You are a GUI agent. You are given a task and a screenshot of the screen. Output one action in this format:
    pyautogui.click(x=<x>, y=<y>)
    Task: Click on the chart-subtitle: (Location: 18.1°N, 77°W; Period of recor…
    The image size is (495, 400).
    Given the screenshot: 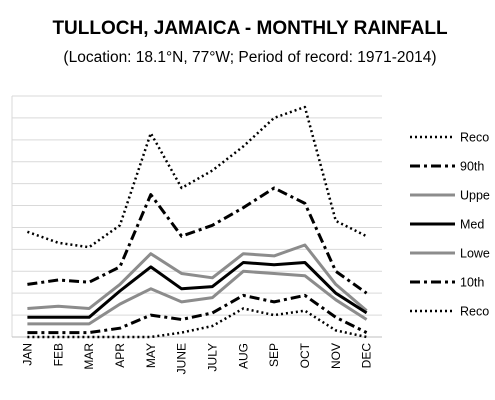 What is the action you would take?
    pyautogui.click(x=249, y=57)
    